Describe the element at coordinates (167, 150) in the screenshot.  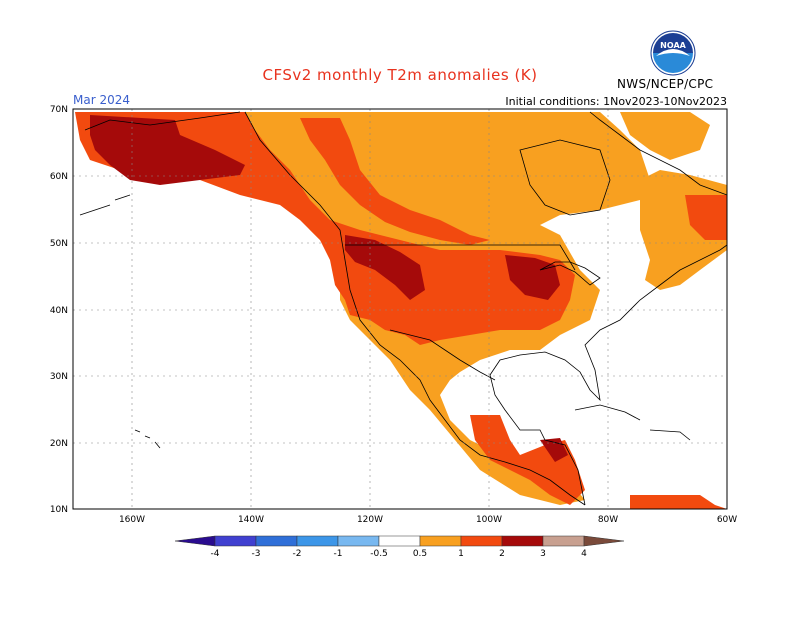
I see `warm-region-darkred-alaska` at that location.